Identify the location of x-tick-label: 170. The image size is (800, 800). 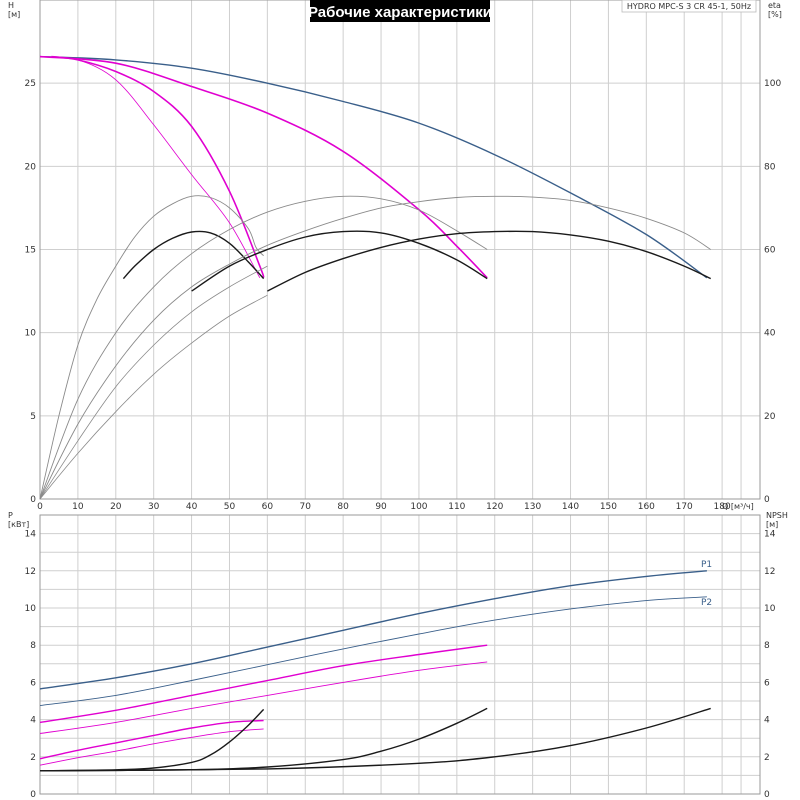
(684, 507).